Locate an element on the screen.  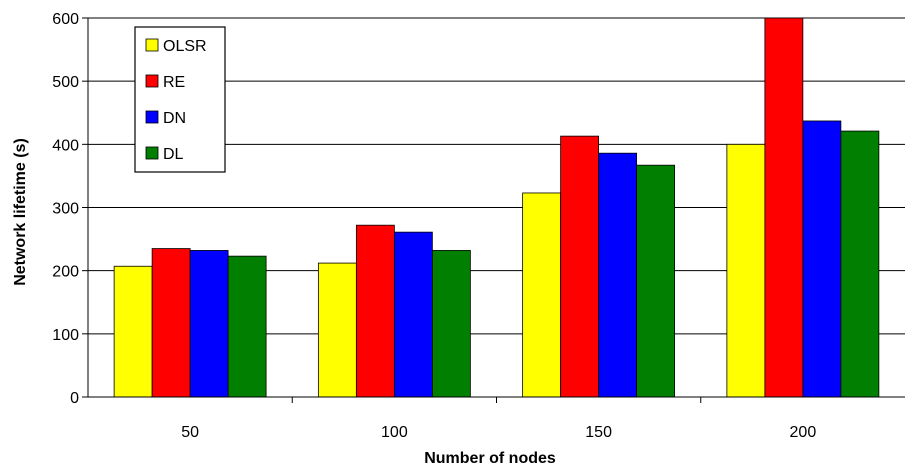
y-tick-label: 400 is located at coordinates (65, 145).